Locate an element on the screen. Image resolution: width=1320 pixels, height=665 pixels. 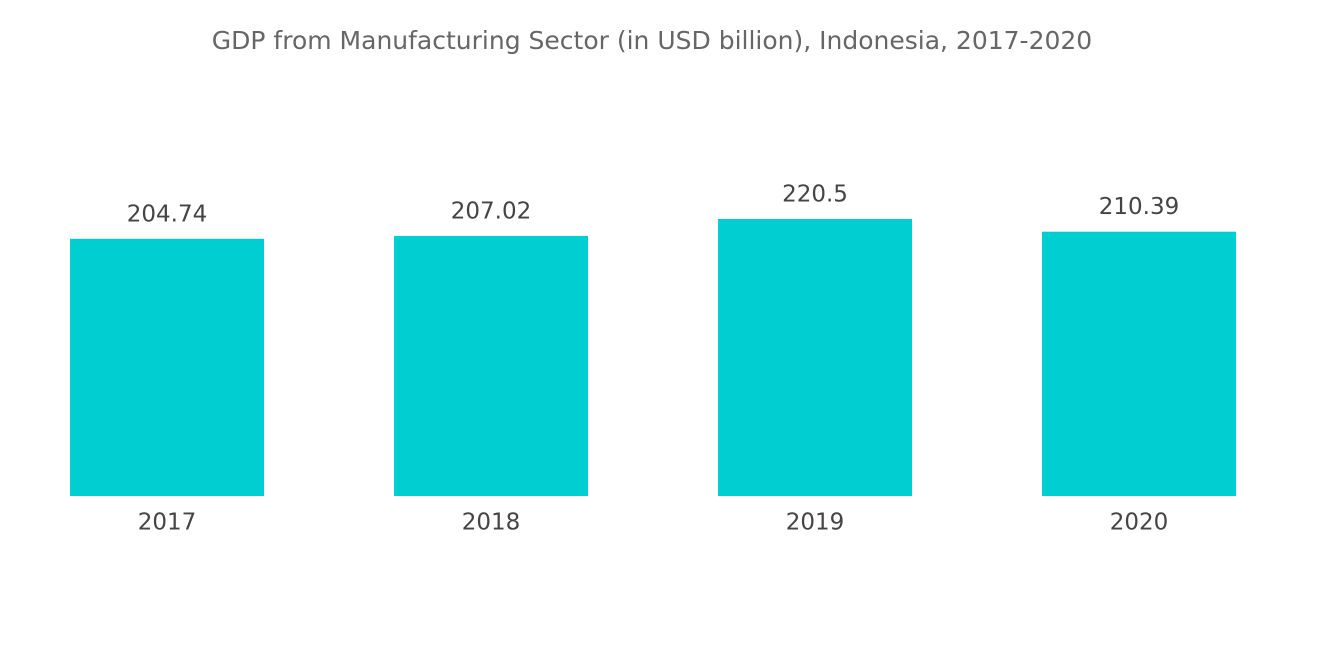
value-label: 204.74 is located at coordinates (167, 214).